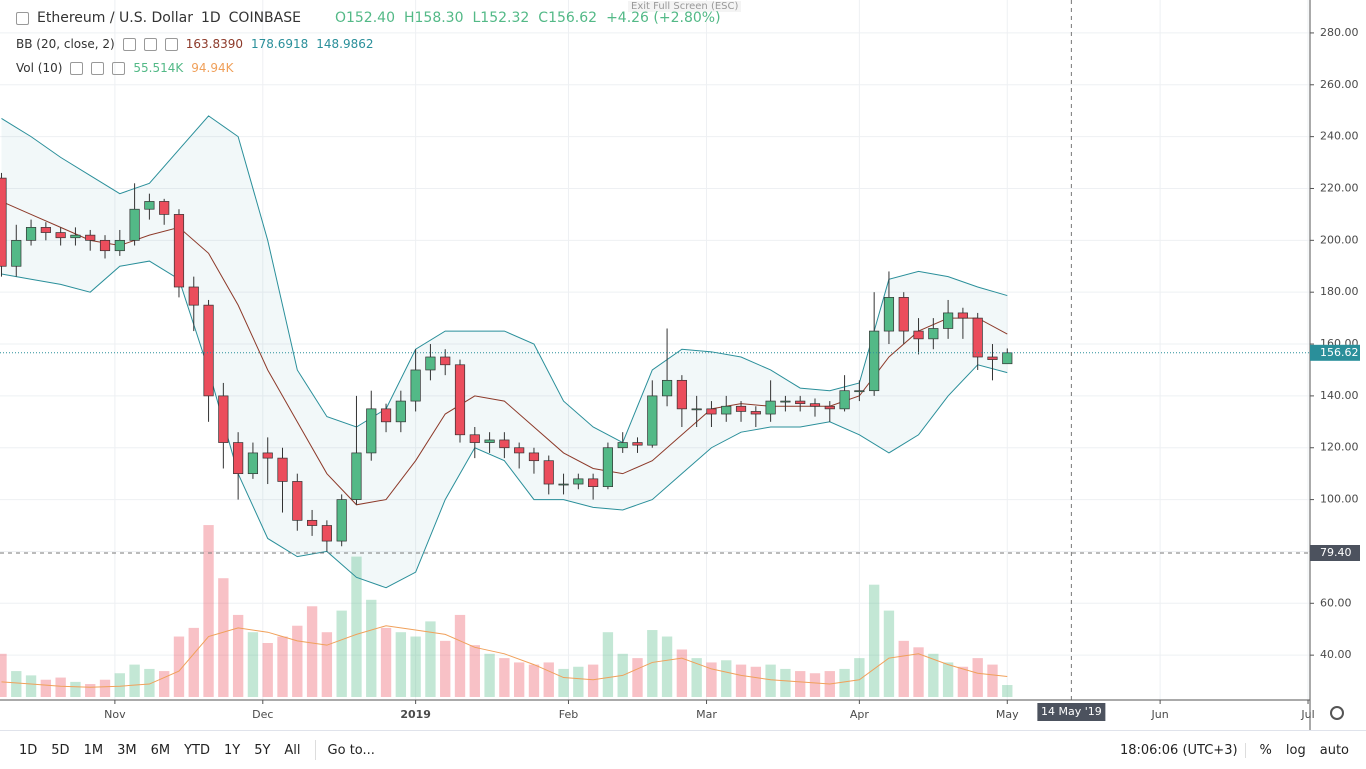 The width and height of the screenshot is (1366, 769). Describe the element at coordinates (39, 68) in the screenshot. I see `indicator-name: Vol (10)` at that location.